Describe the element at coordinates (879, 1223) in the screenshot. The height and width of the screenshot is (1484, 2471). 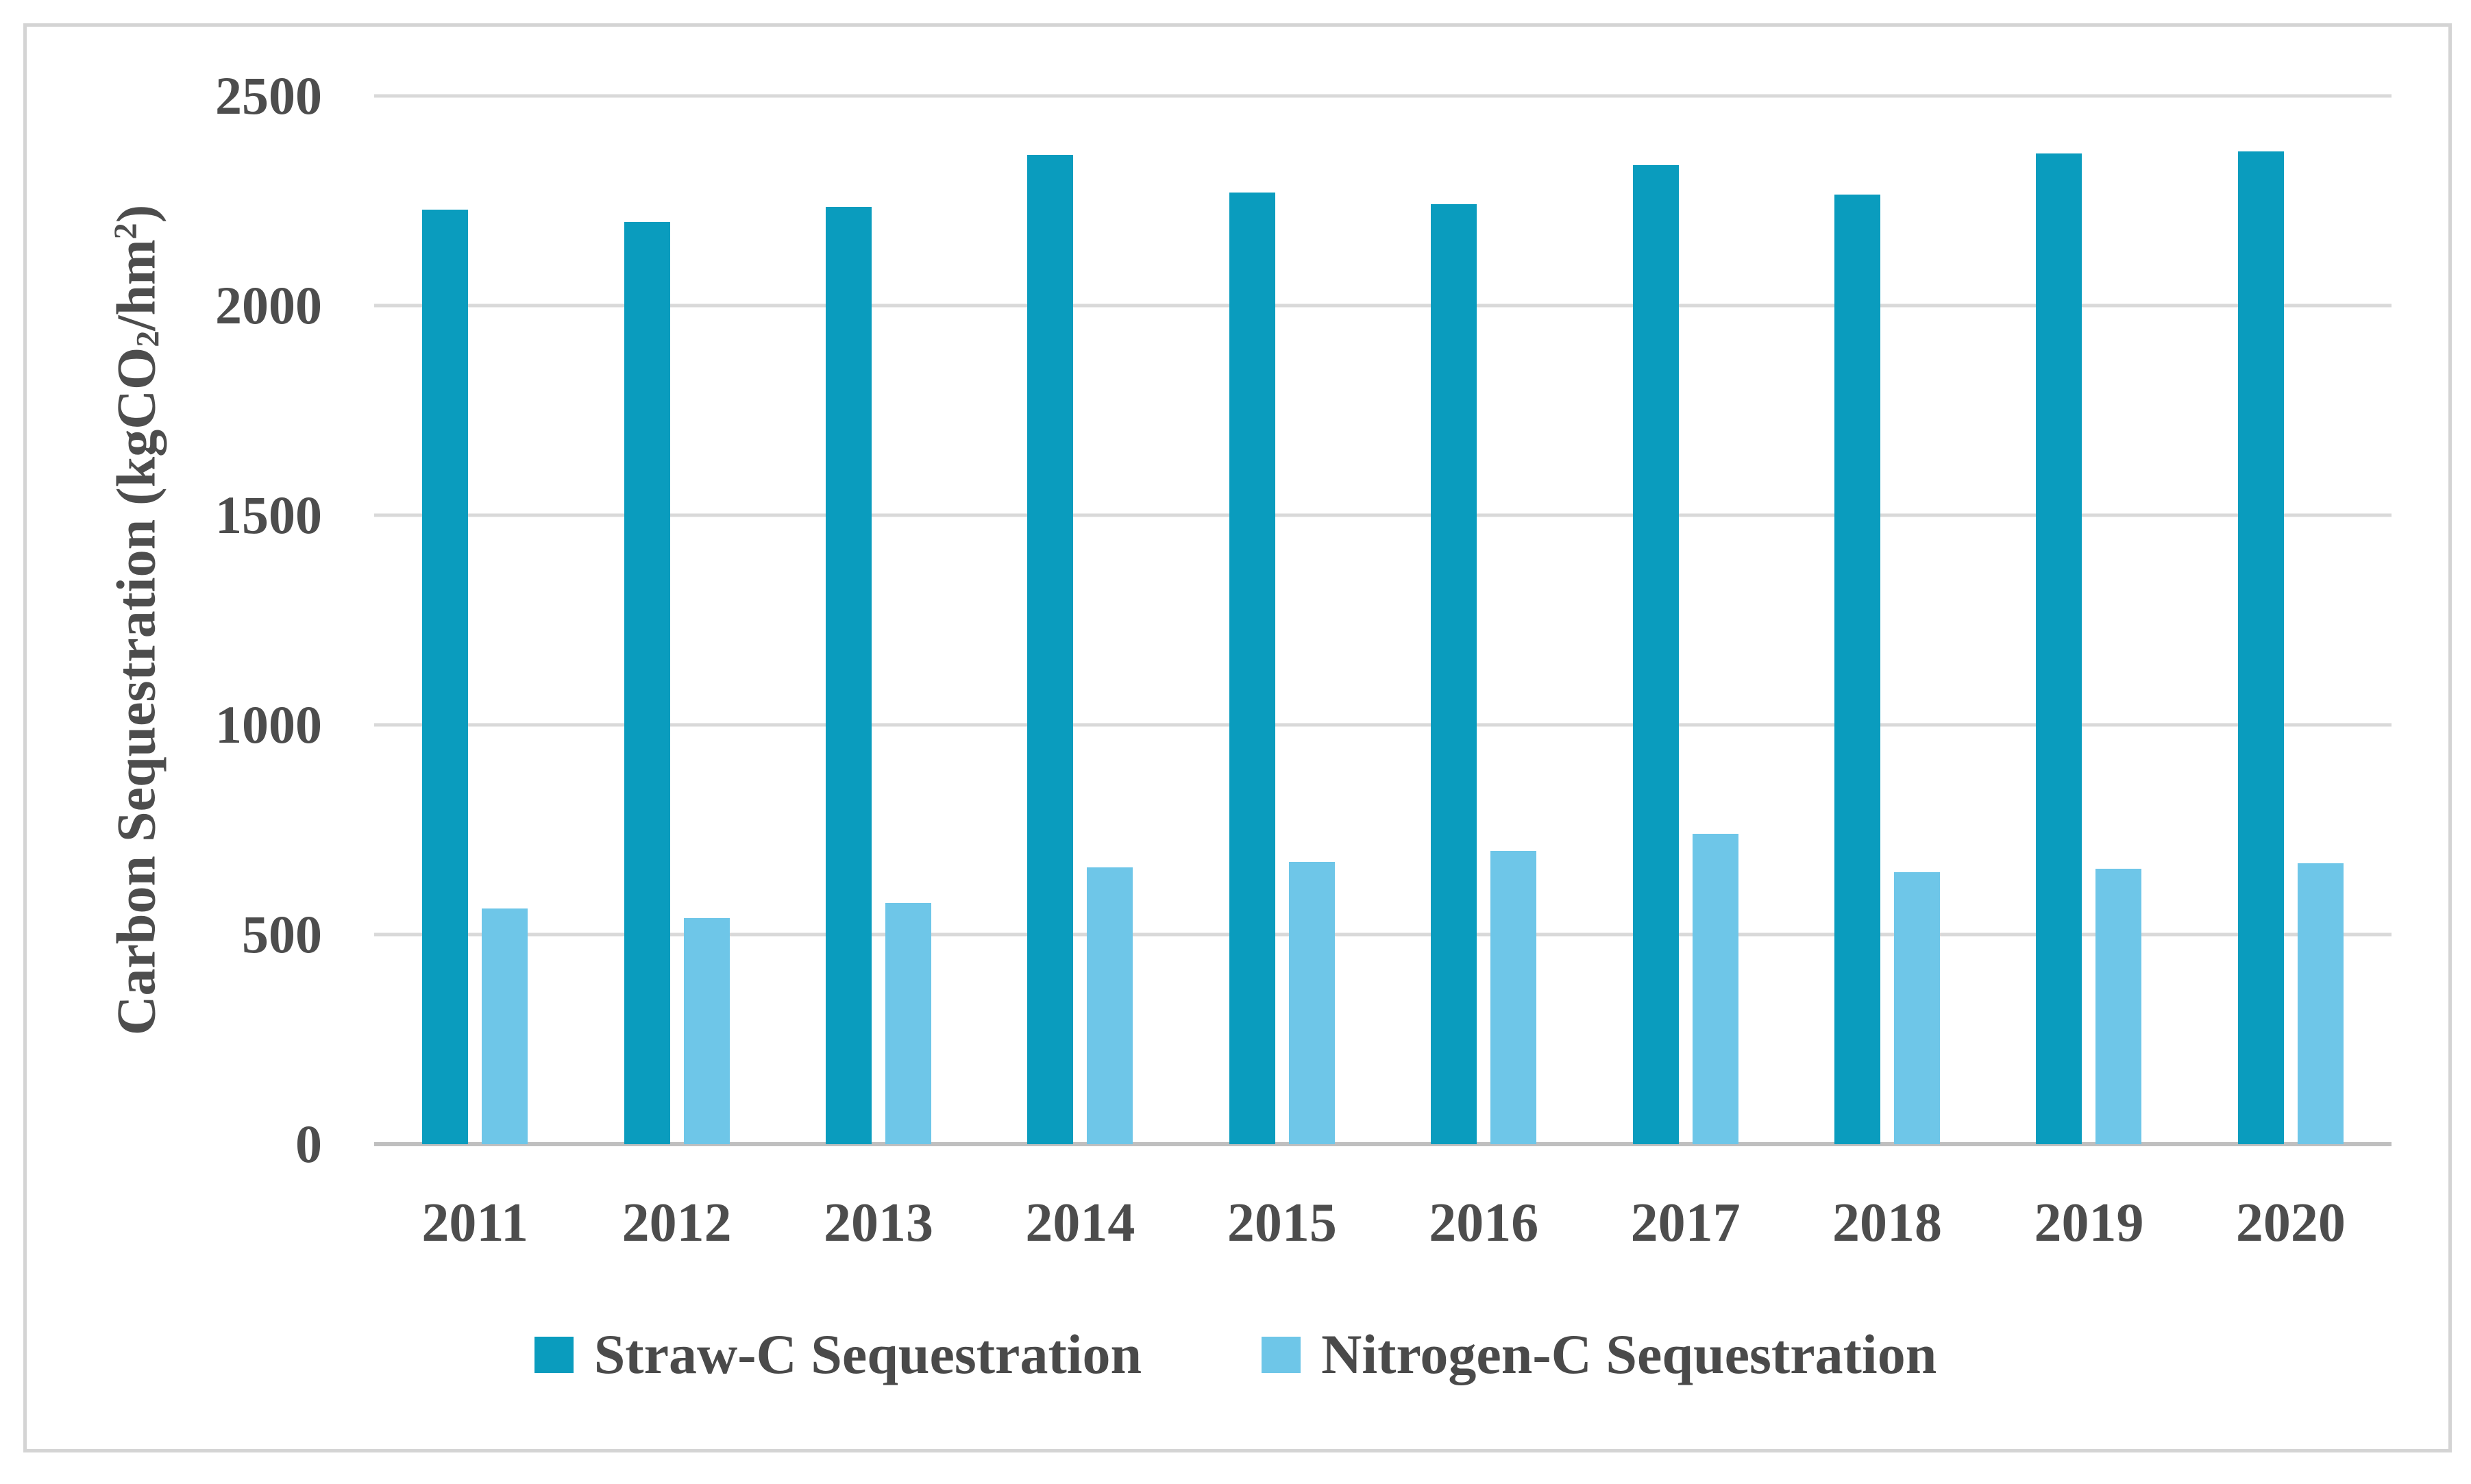
I see `x-axis-label-2013: 2013` at that location.